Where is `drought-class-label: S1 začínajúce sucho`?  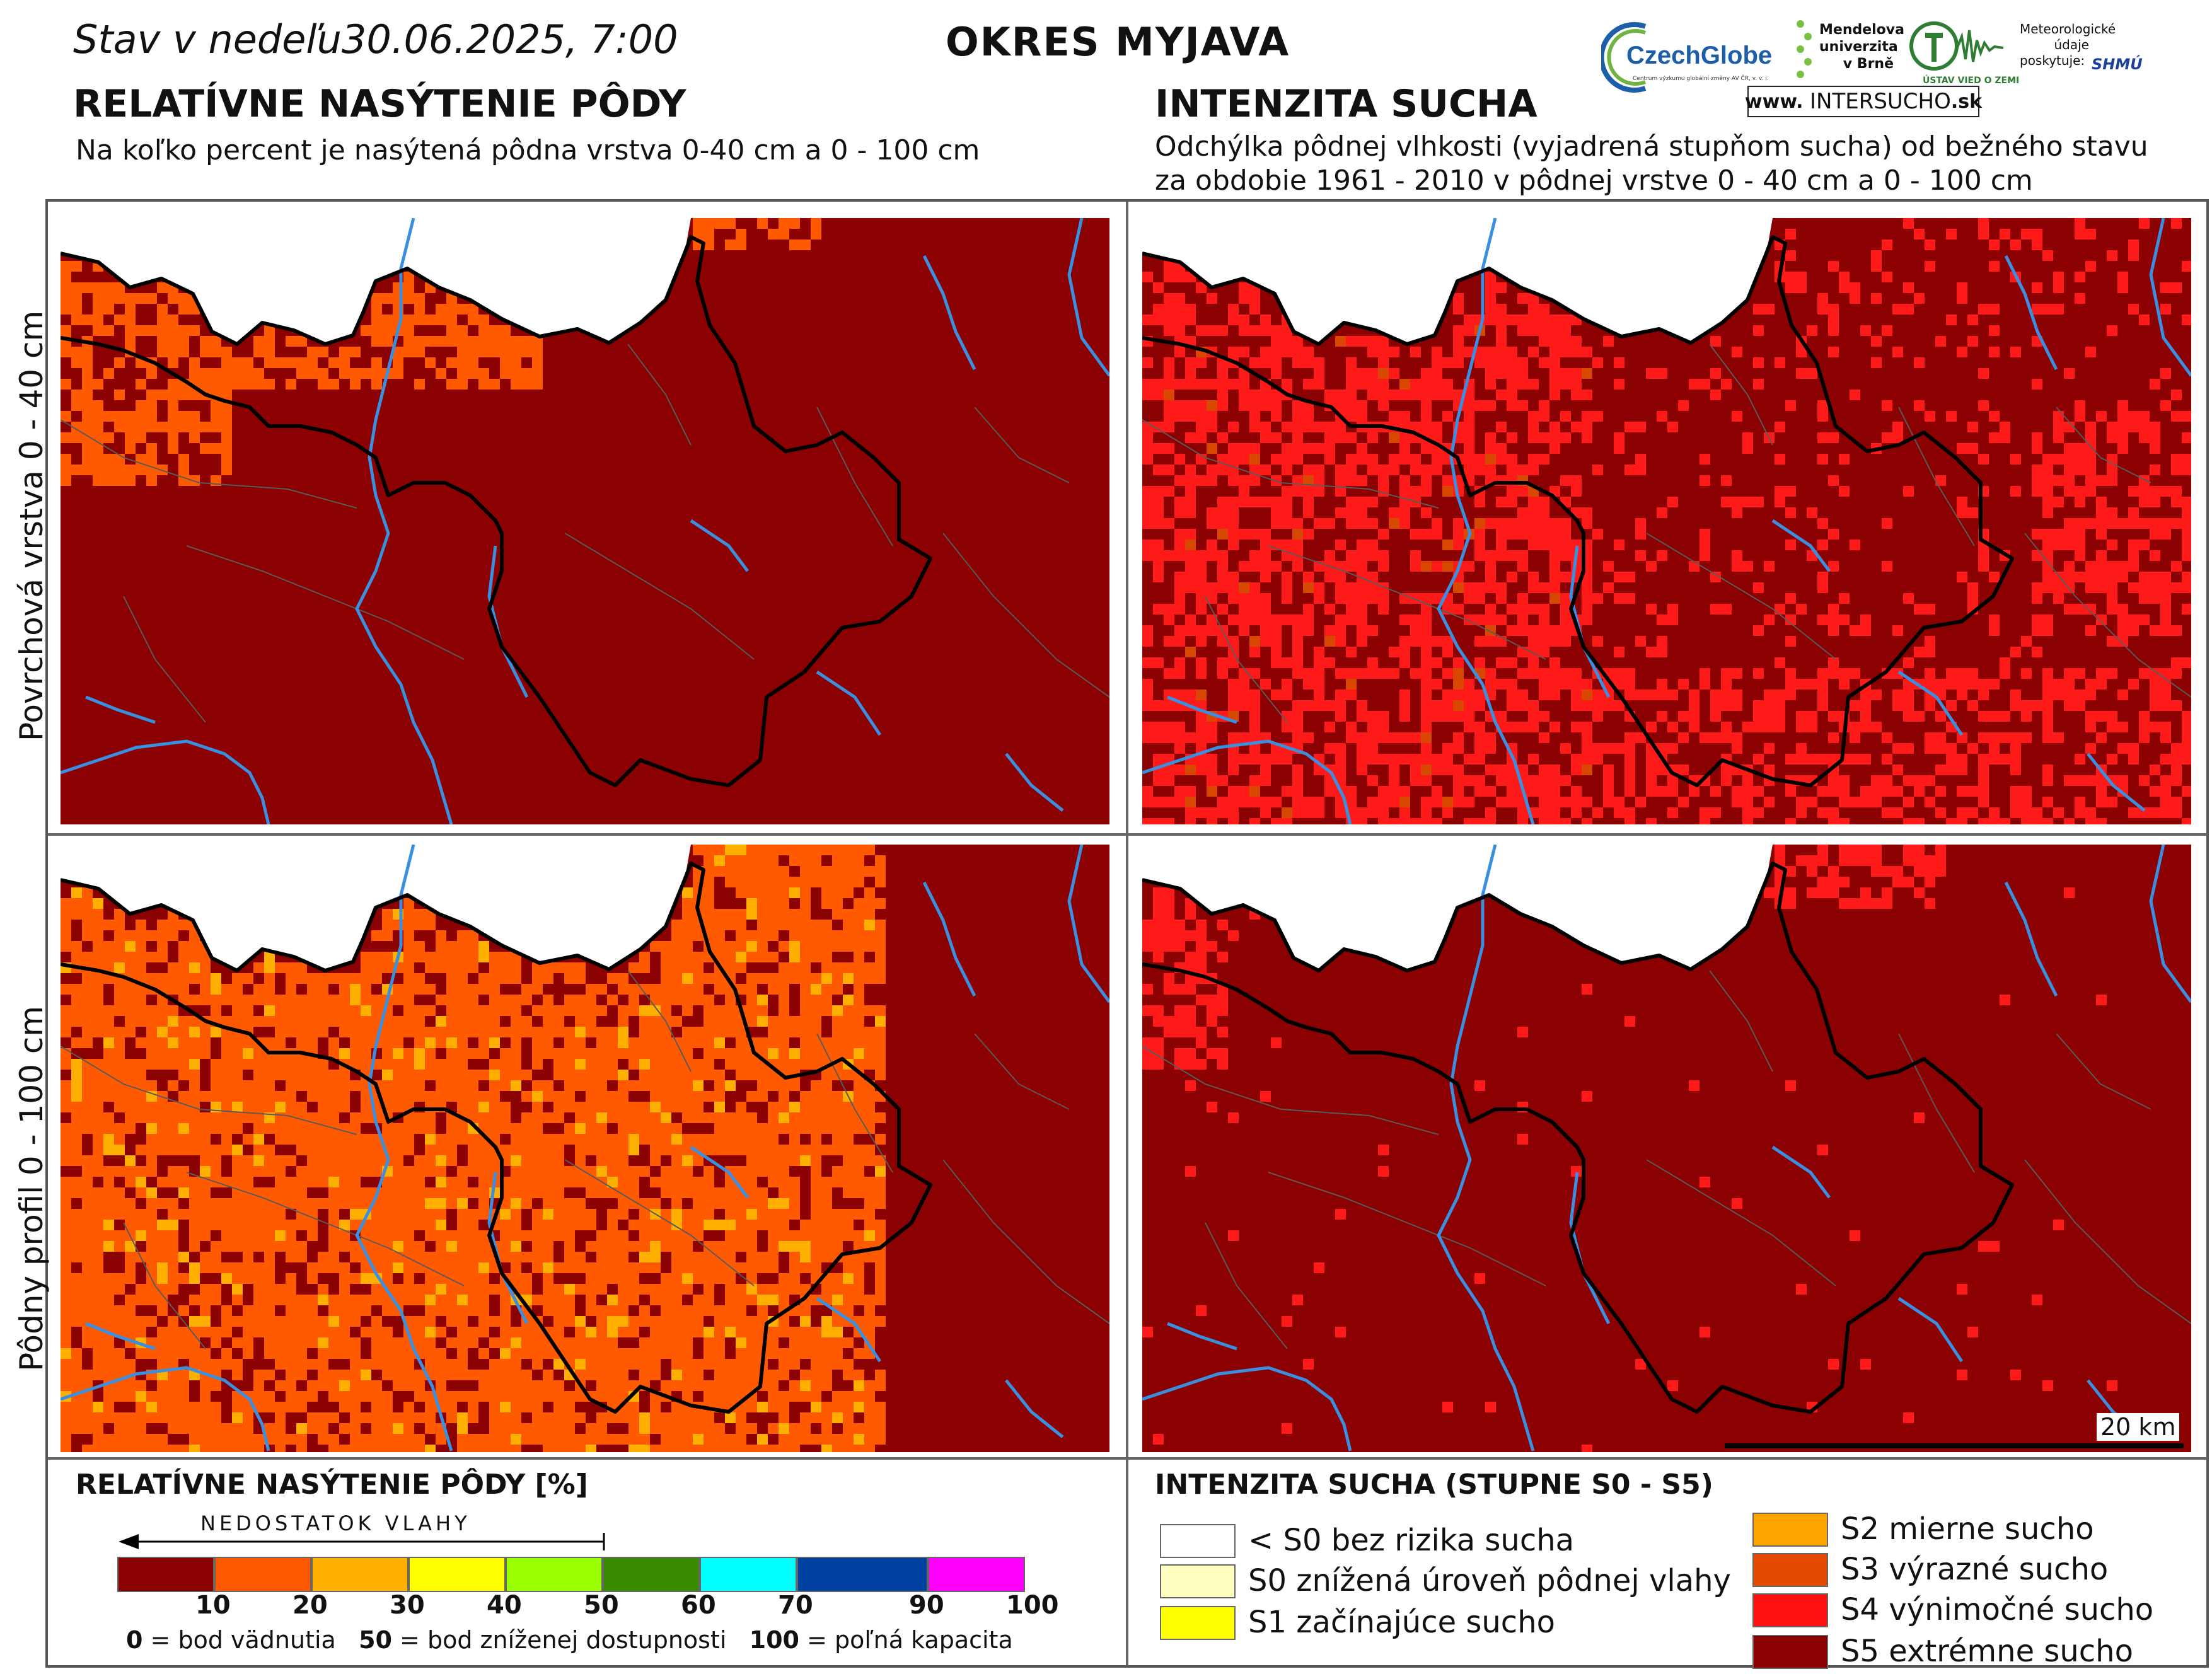
drought-class-label: S1 začínajúce sucho is located at coordinates (1401, 1622).